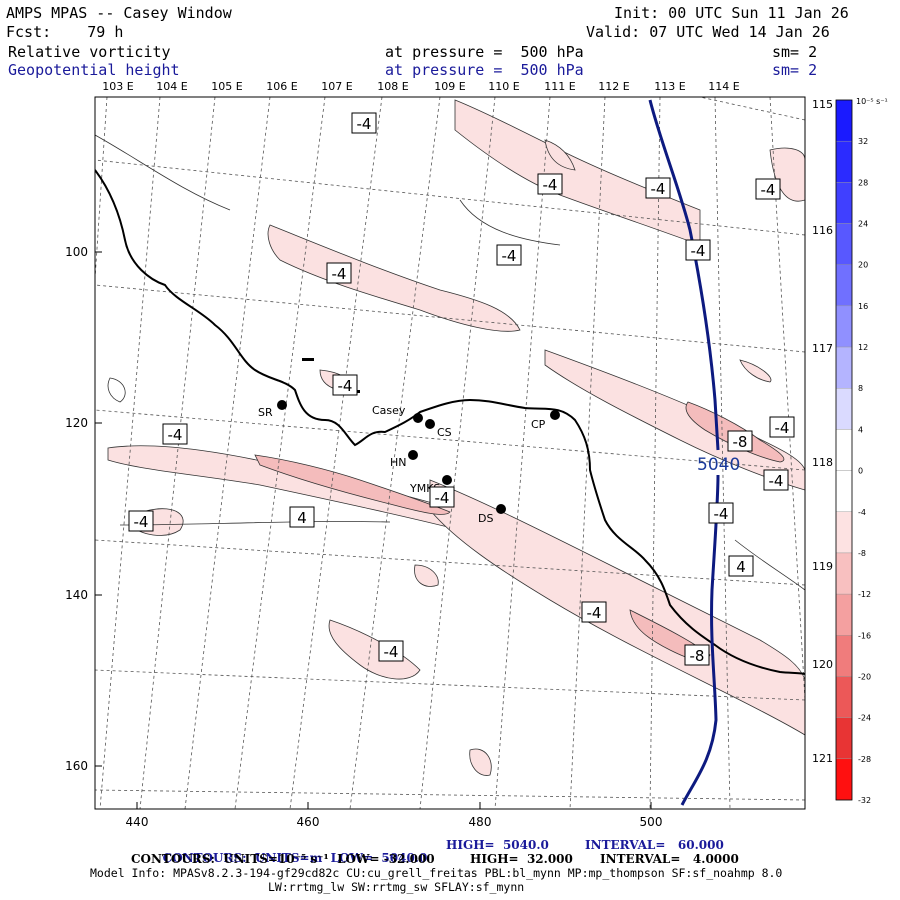  What do you see at coordinates (723, 86) in the screenshot?
I see `lon-label-top: 114 E` at bounding box center [723, 86].